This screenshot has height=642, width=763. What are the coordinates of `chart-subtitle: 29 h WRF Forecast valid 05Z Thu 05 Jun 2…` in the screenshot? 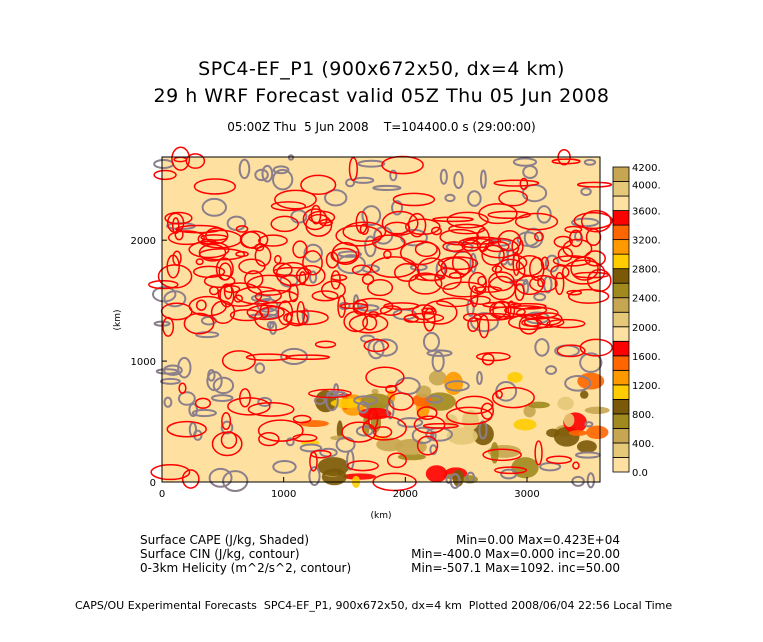 It's located at (381, 96).